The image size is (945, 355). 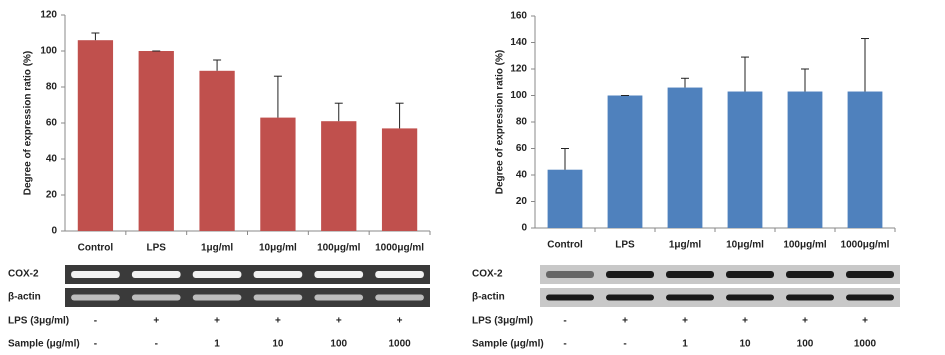 I want to click on y-tick-label: 160, so click(x=518, y=16).